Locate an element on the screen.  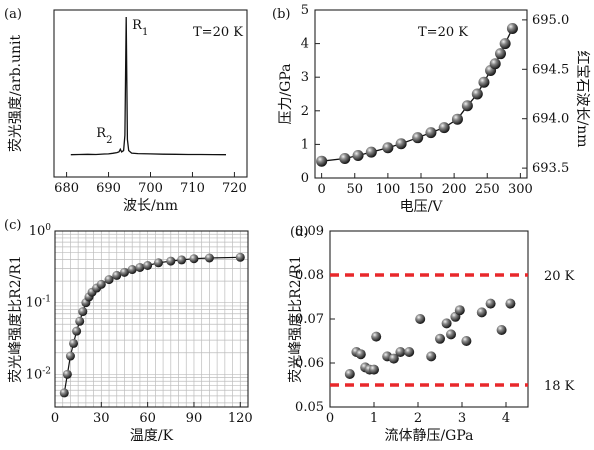
y-tick-label: 4 is located at coordinates (305, 44).